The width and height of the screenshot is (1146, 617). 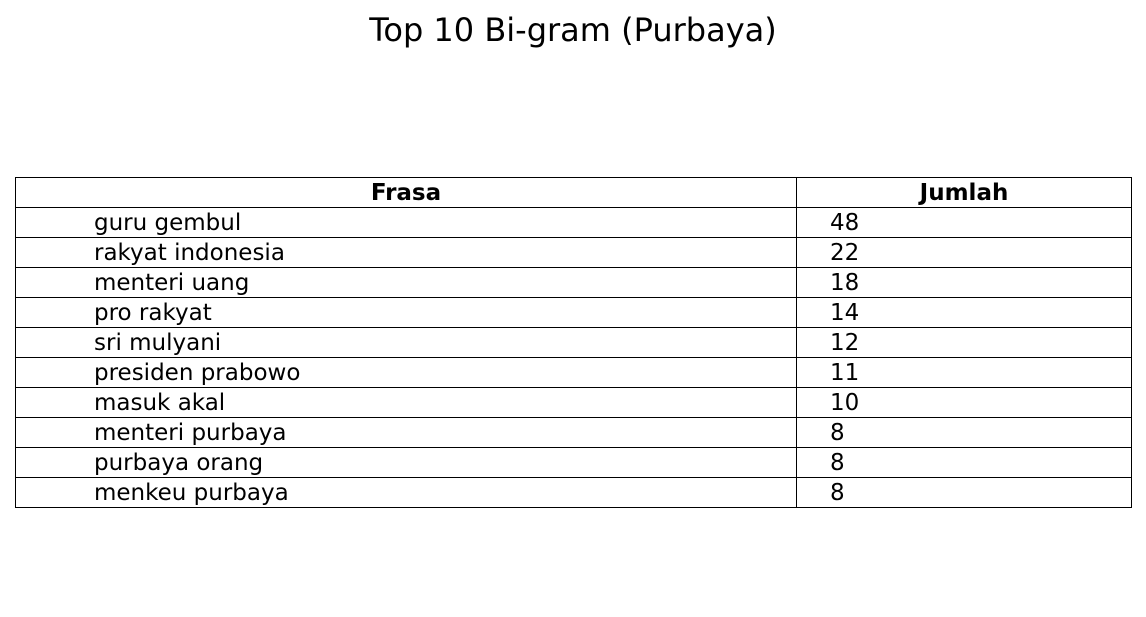 What do you see at coordinates (573, 30) in the screenshot?
I see `chart-title: Top 10 Bi-gram (Purbaya)` at bounding box center [573, 30].